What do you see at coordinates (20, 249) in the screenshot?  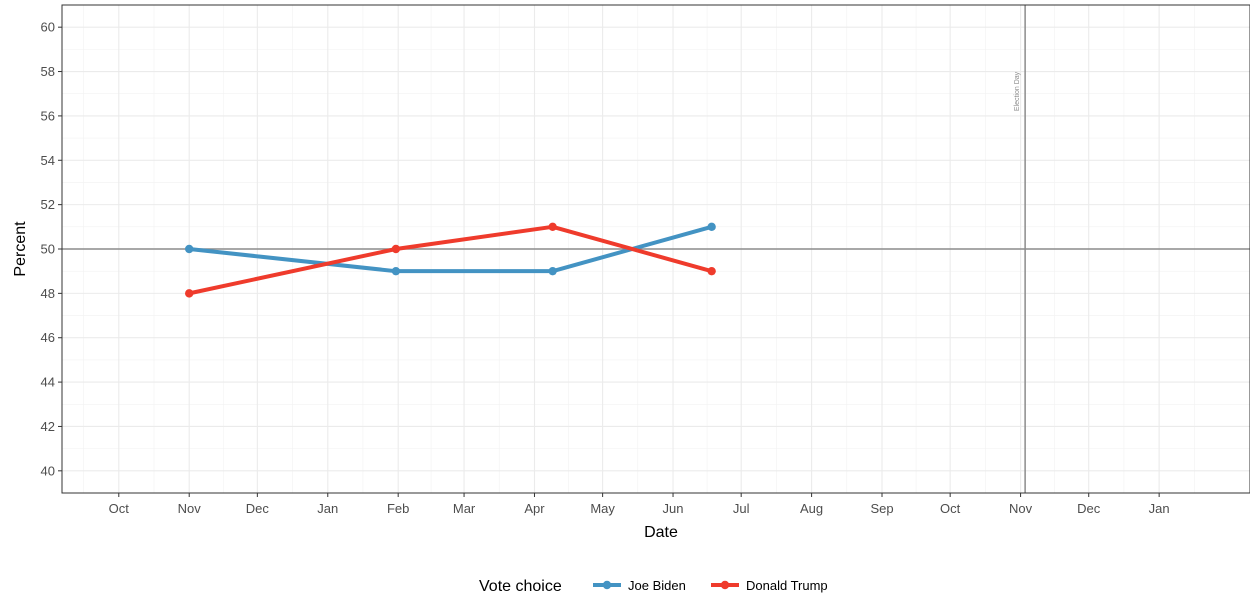 I see `y-axis-title: Percent` at bounding box center [20, 249].